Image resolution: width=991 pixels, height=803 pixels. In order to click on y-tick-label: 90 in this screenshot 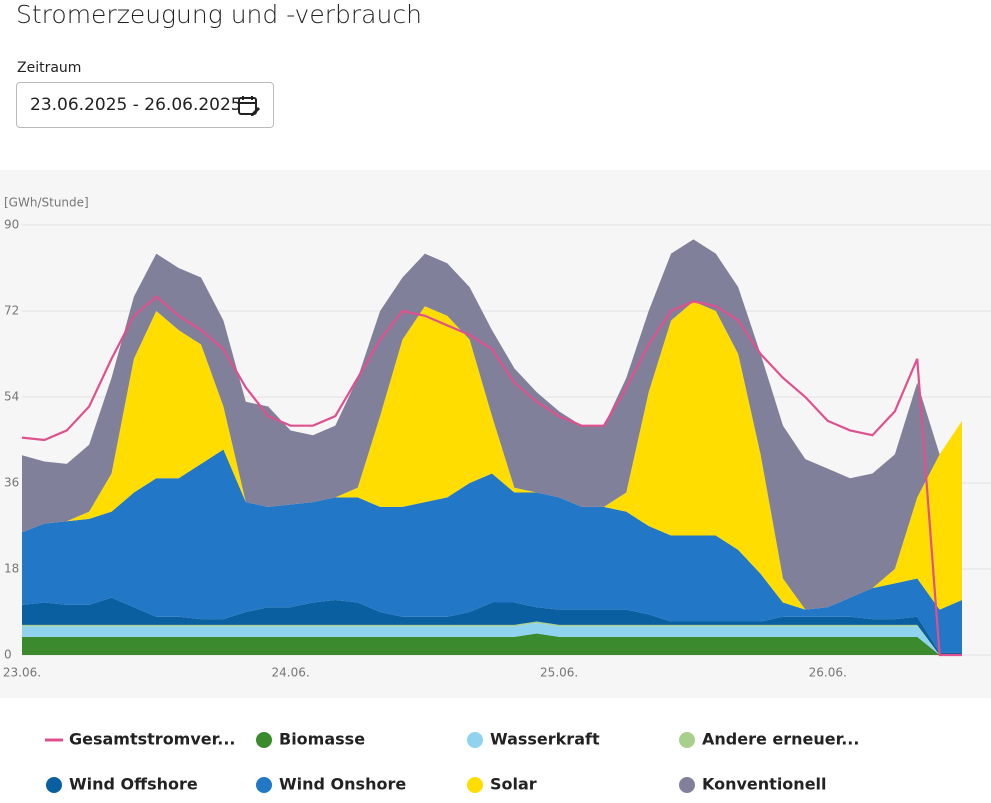, I will do `click(11, 225)`.